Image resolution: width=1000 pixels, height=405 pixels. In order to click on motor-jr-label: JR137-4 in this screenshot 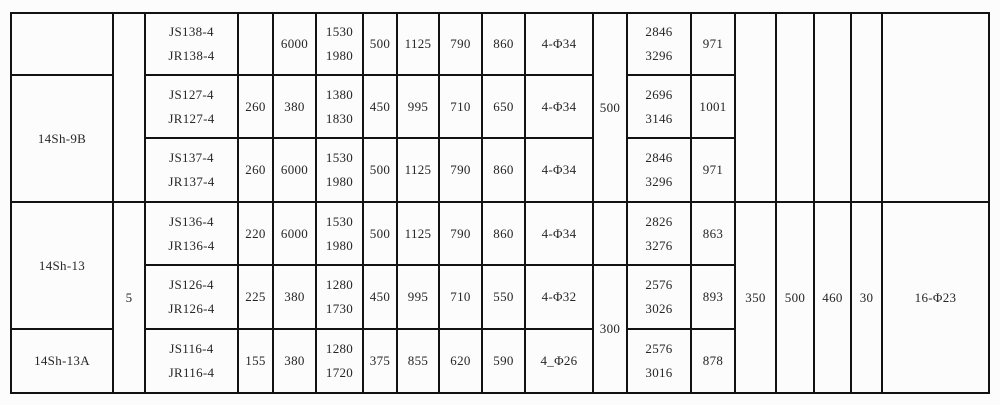, I will do `click(191, 181)`.